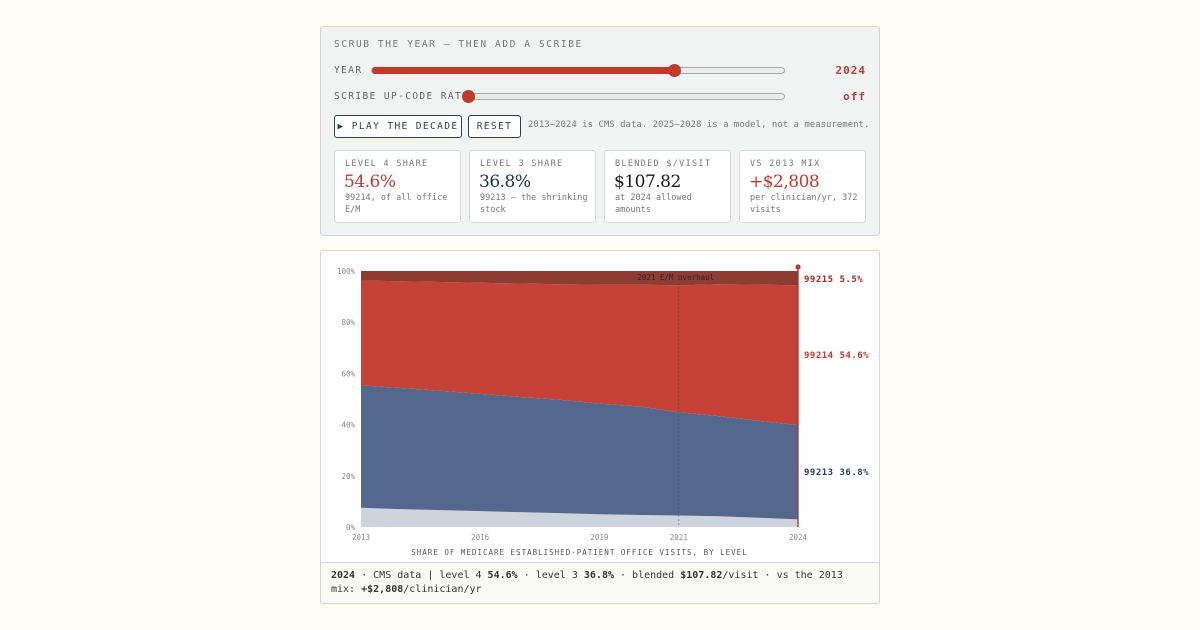 The width and height of the screenshot is (1200, 630). I want to click on footer-level3: 36.8%, so click(598, 575).